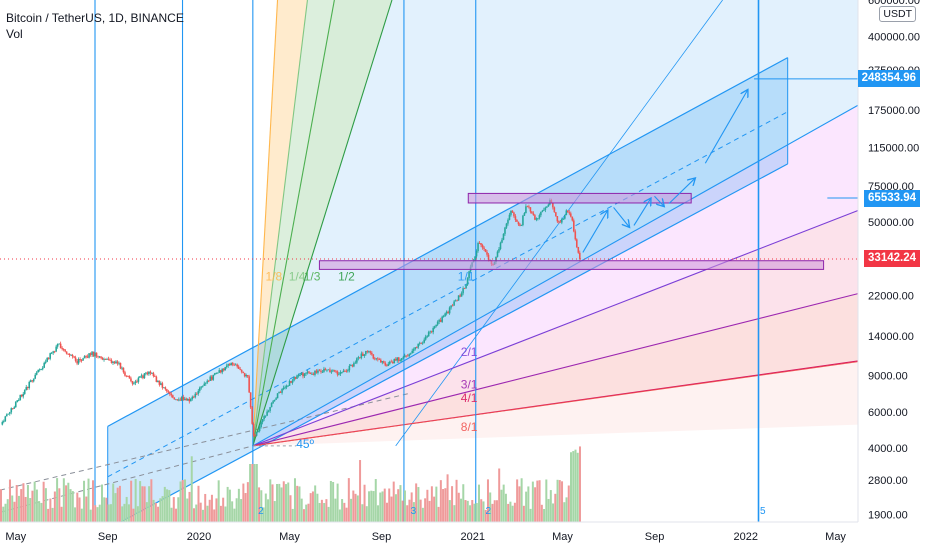 The image size is (932, 550). I want to click on fan-label-3-1: 3/1, so click(469, 384).